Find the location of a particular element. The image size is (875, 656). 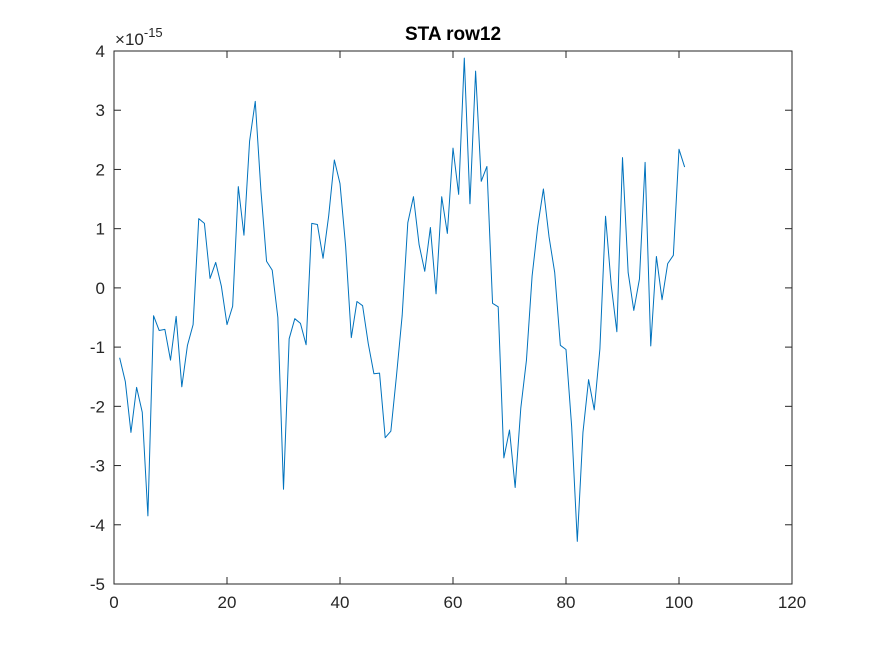

y-tick-label: 0 is located at coordinates (100, 288).